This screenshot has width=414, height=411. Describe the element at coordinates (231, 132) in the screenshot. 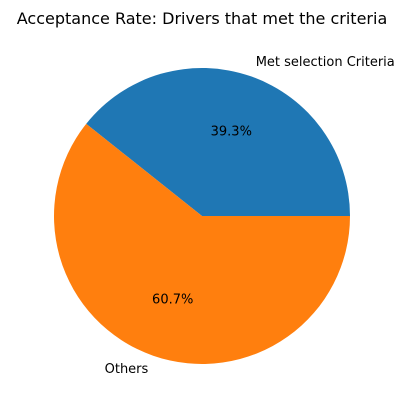

I see `slice-percent-label-1: 39.3%` at that location.